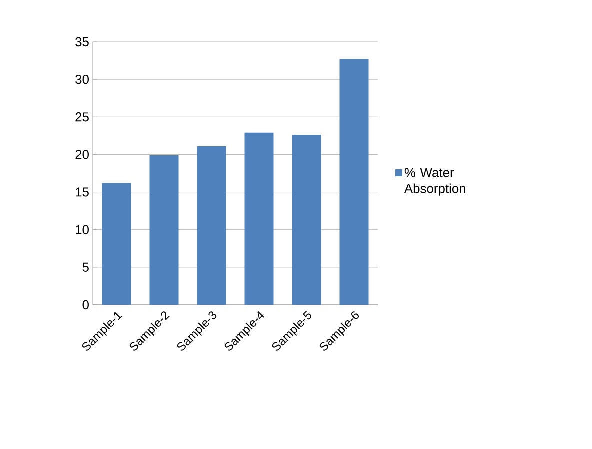 The height and width of the screenshot is (449, 592). Describe the element at coordinates (85, 305) in the screenshot. I see `y-tick-label: 0` at that location.